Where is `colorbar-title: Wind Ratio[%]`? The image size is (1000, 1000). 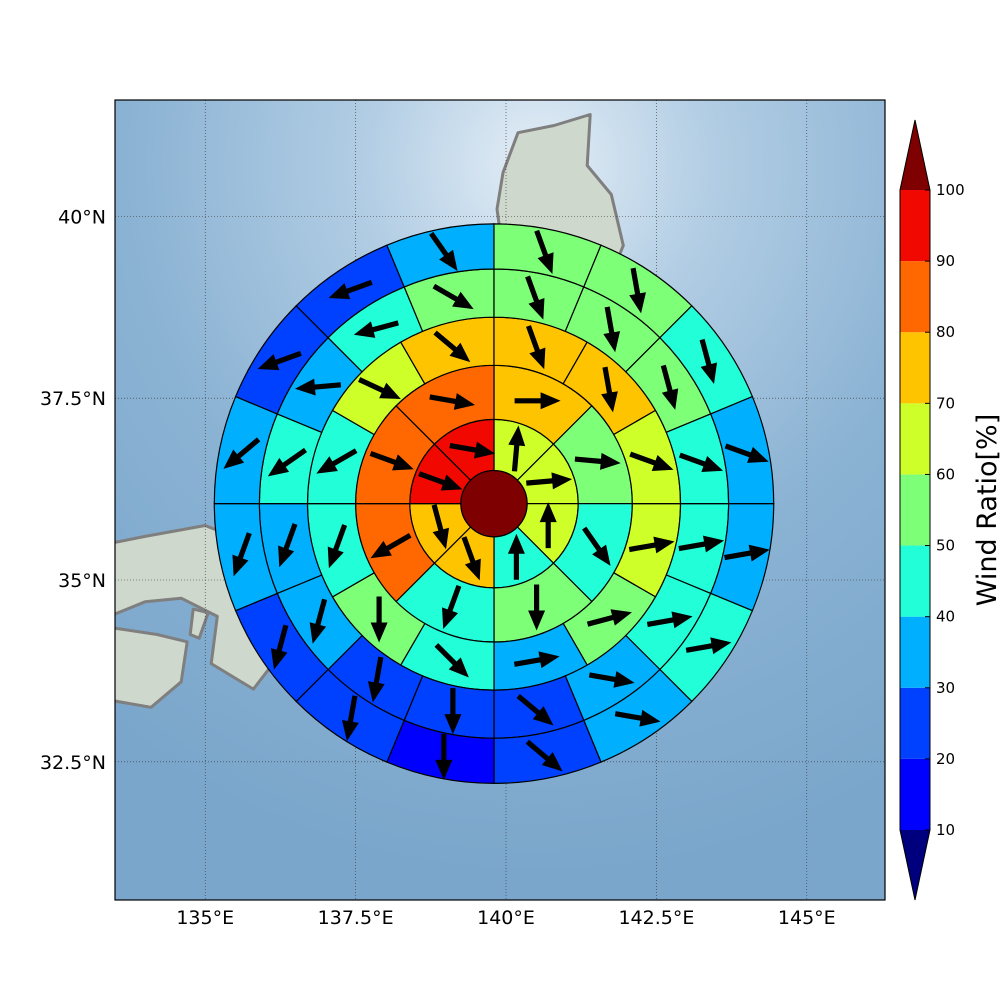
colorbar-title: Wind Ratio[%] is located at coordinates (986, 510).